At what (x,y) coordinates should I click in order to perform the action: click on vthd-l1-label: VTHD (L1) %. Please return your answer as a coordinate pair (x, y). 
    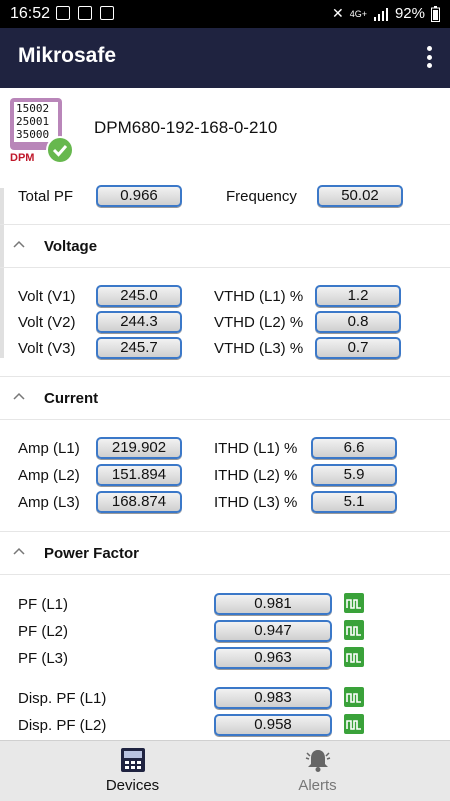
    Looking at the image, I should click on (259, 296).